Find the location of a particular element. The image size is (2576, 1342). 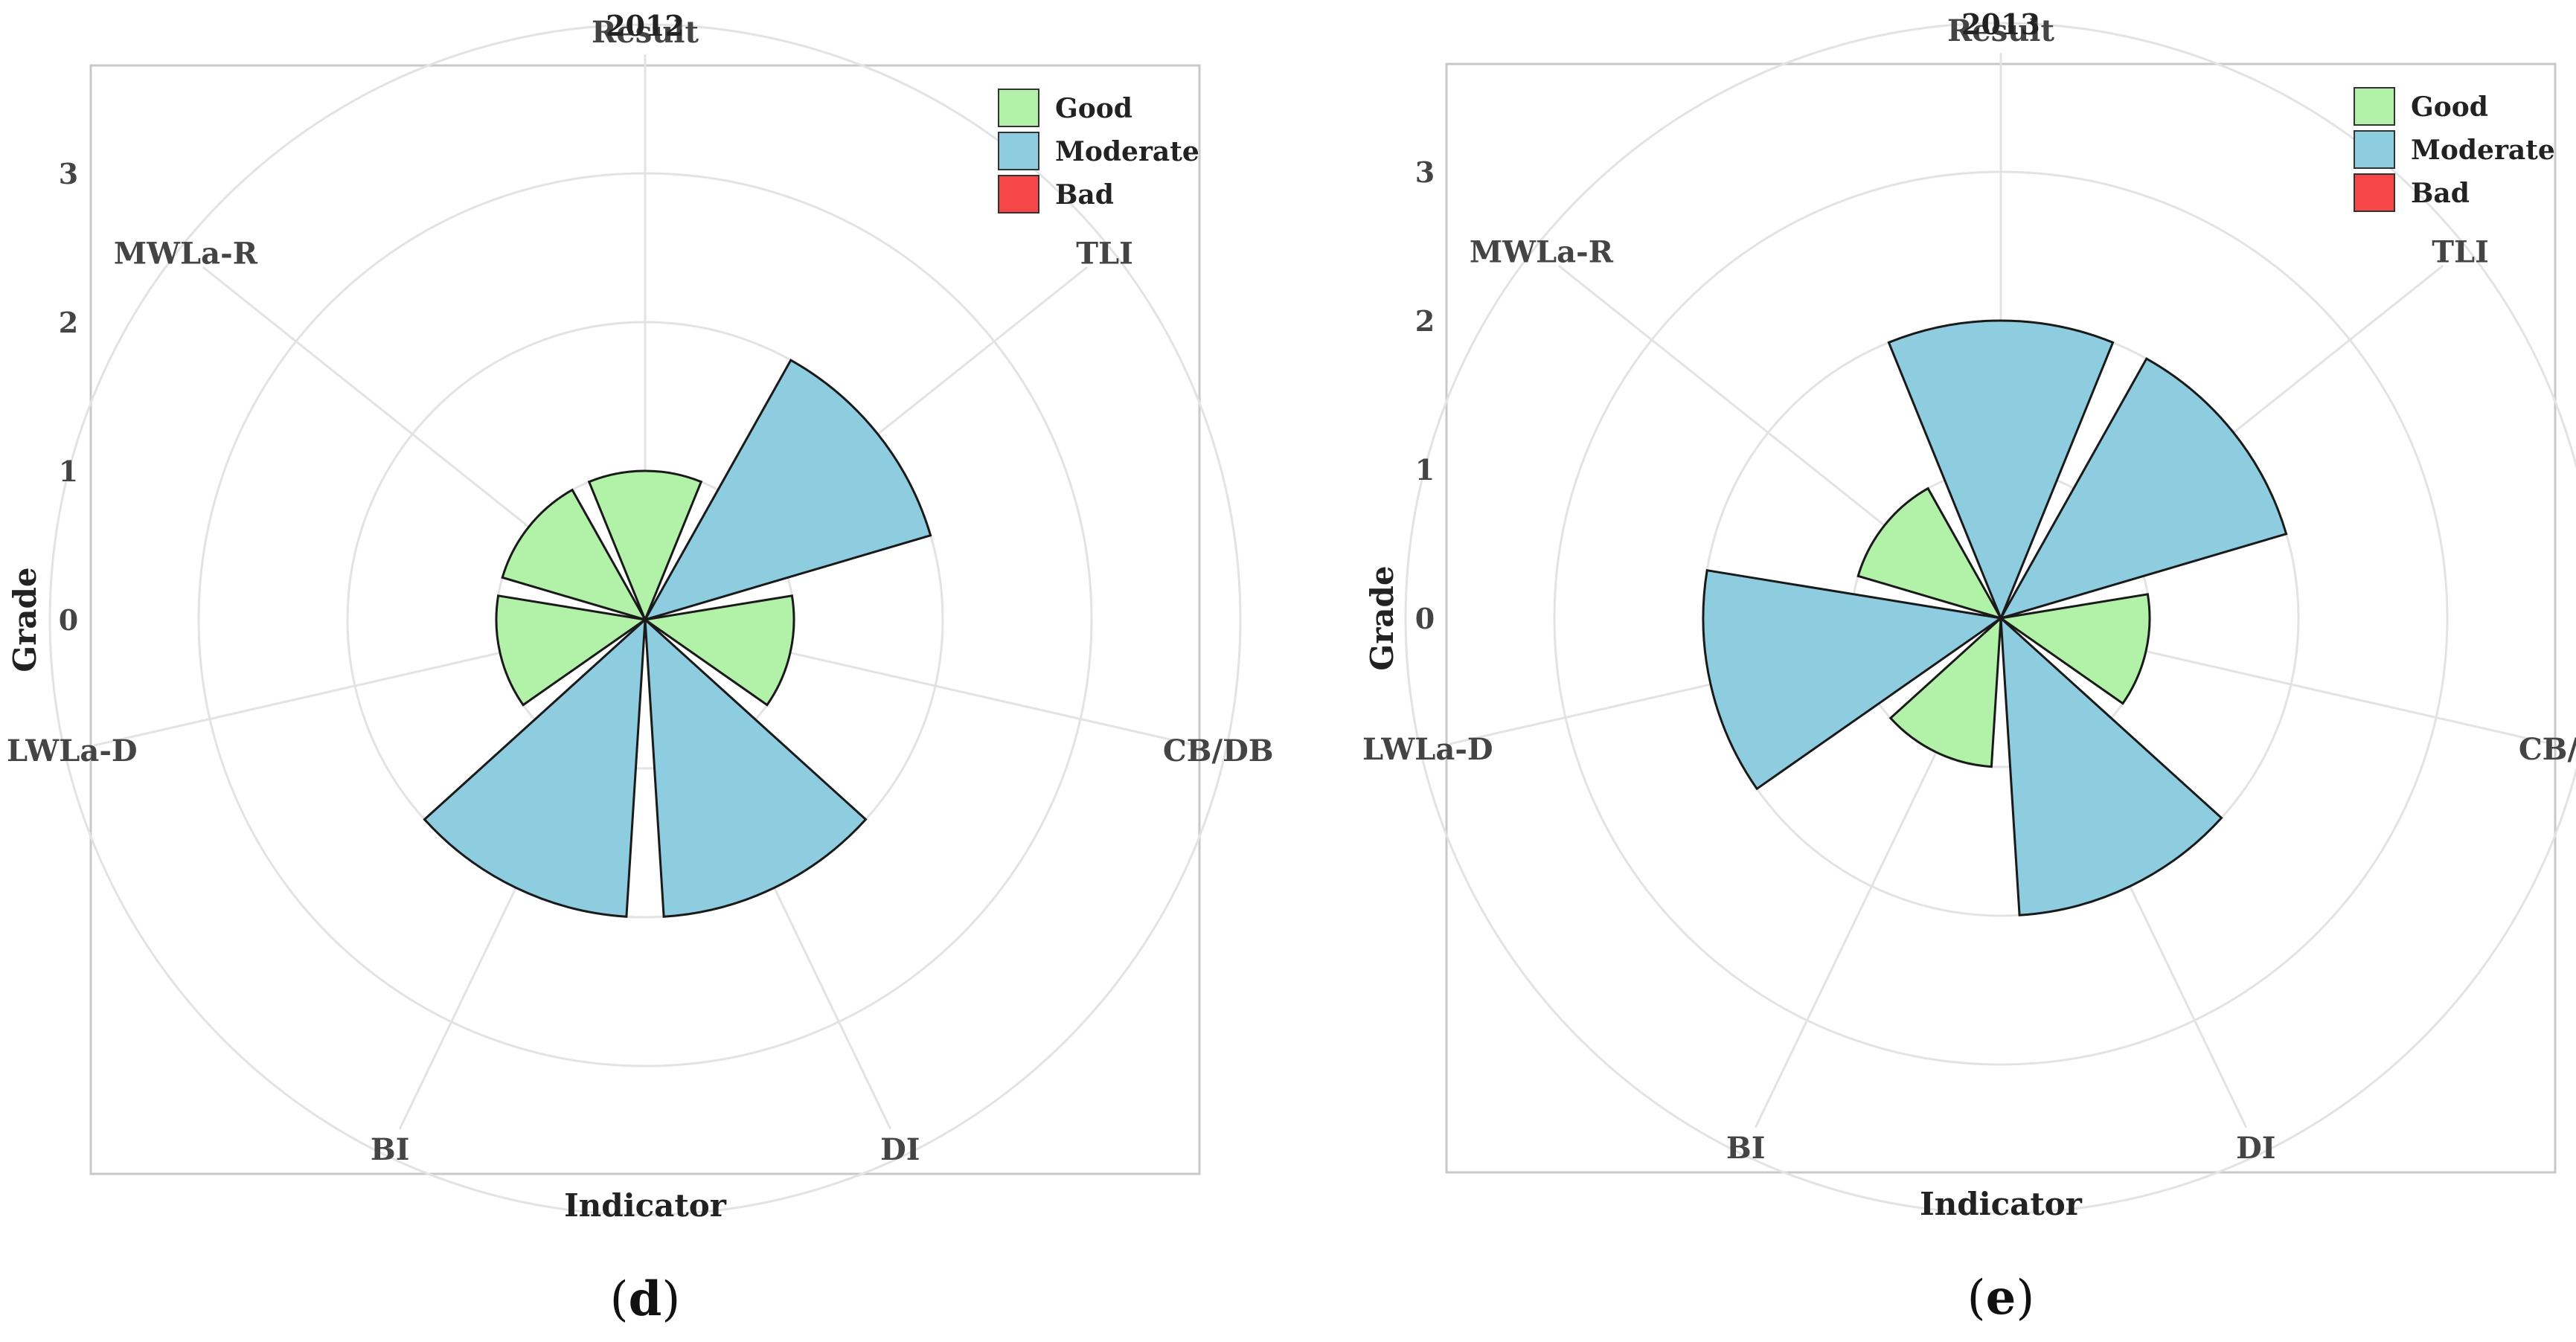

panel-caption-letter: d is located at coordinates (646, 1299).